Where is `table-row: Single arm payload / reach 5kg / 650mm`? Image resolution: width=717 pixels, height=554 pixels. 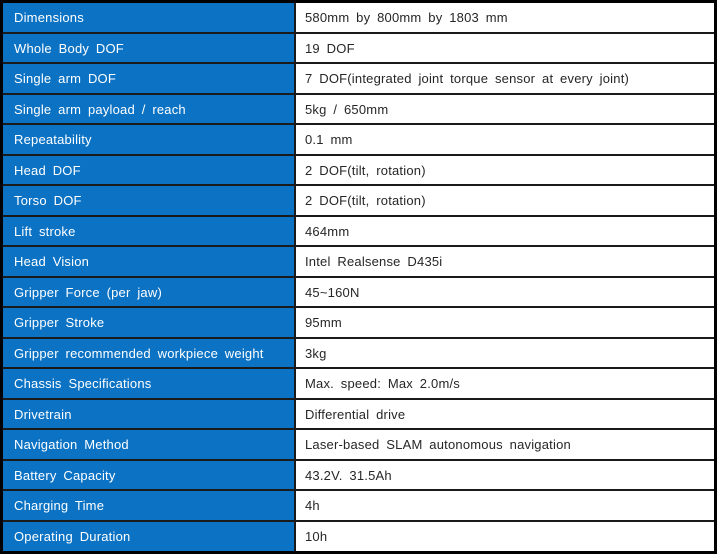 table-row: Single arm payload / reach 5kg / 650mm is located at coordinates (358, 109).